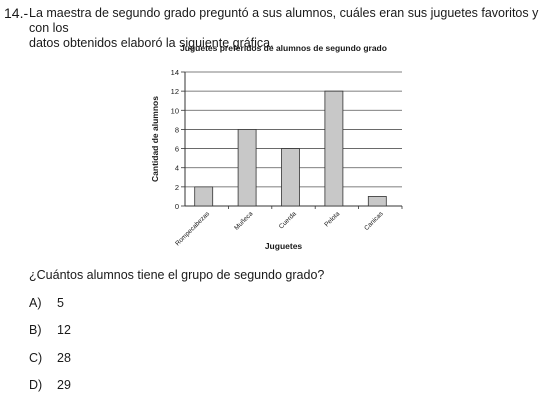 This screenshot has width=549, height=411. What do you see at coordinates (155, 139) in the screenshot?
I see `y-axis-title: Cantidad de alumnos` at bounding box center [155, 139].